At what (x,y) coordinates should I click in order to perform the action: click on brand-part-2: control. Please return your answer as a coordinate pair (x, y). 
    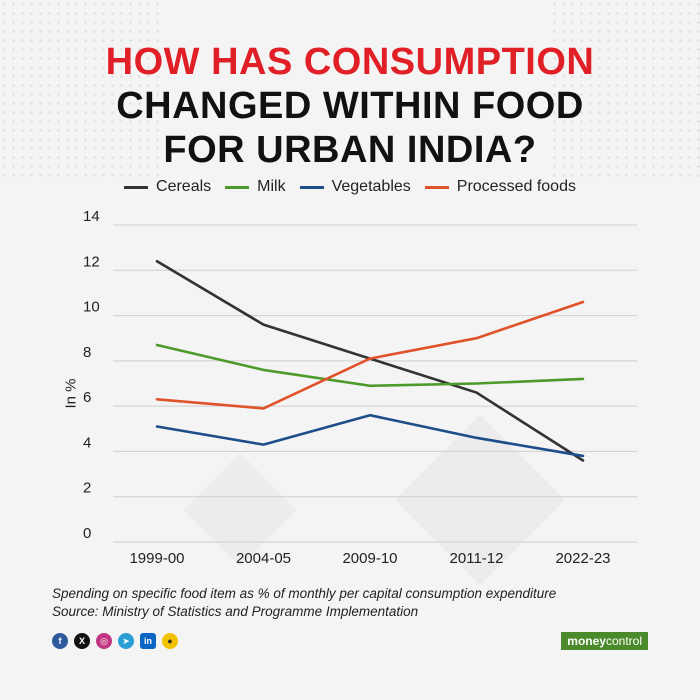
    Looking at the image, I should click on (623, 641).